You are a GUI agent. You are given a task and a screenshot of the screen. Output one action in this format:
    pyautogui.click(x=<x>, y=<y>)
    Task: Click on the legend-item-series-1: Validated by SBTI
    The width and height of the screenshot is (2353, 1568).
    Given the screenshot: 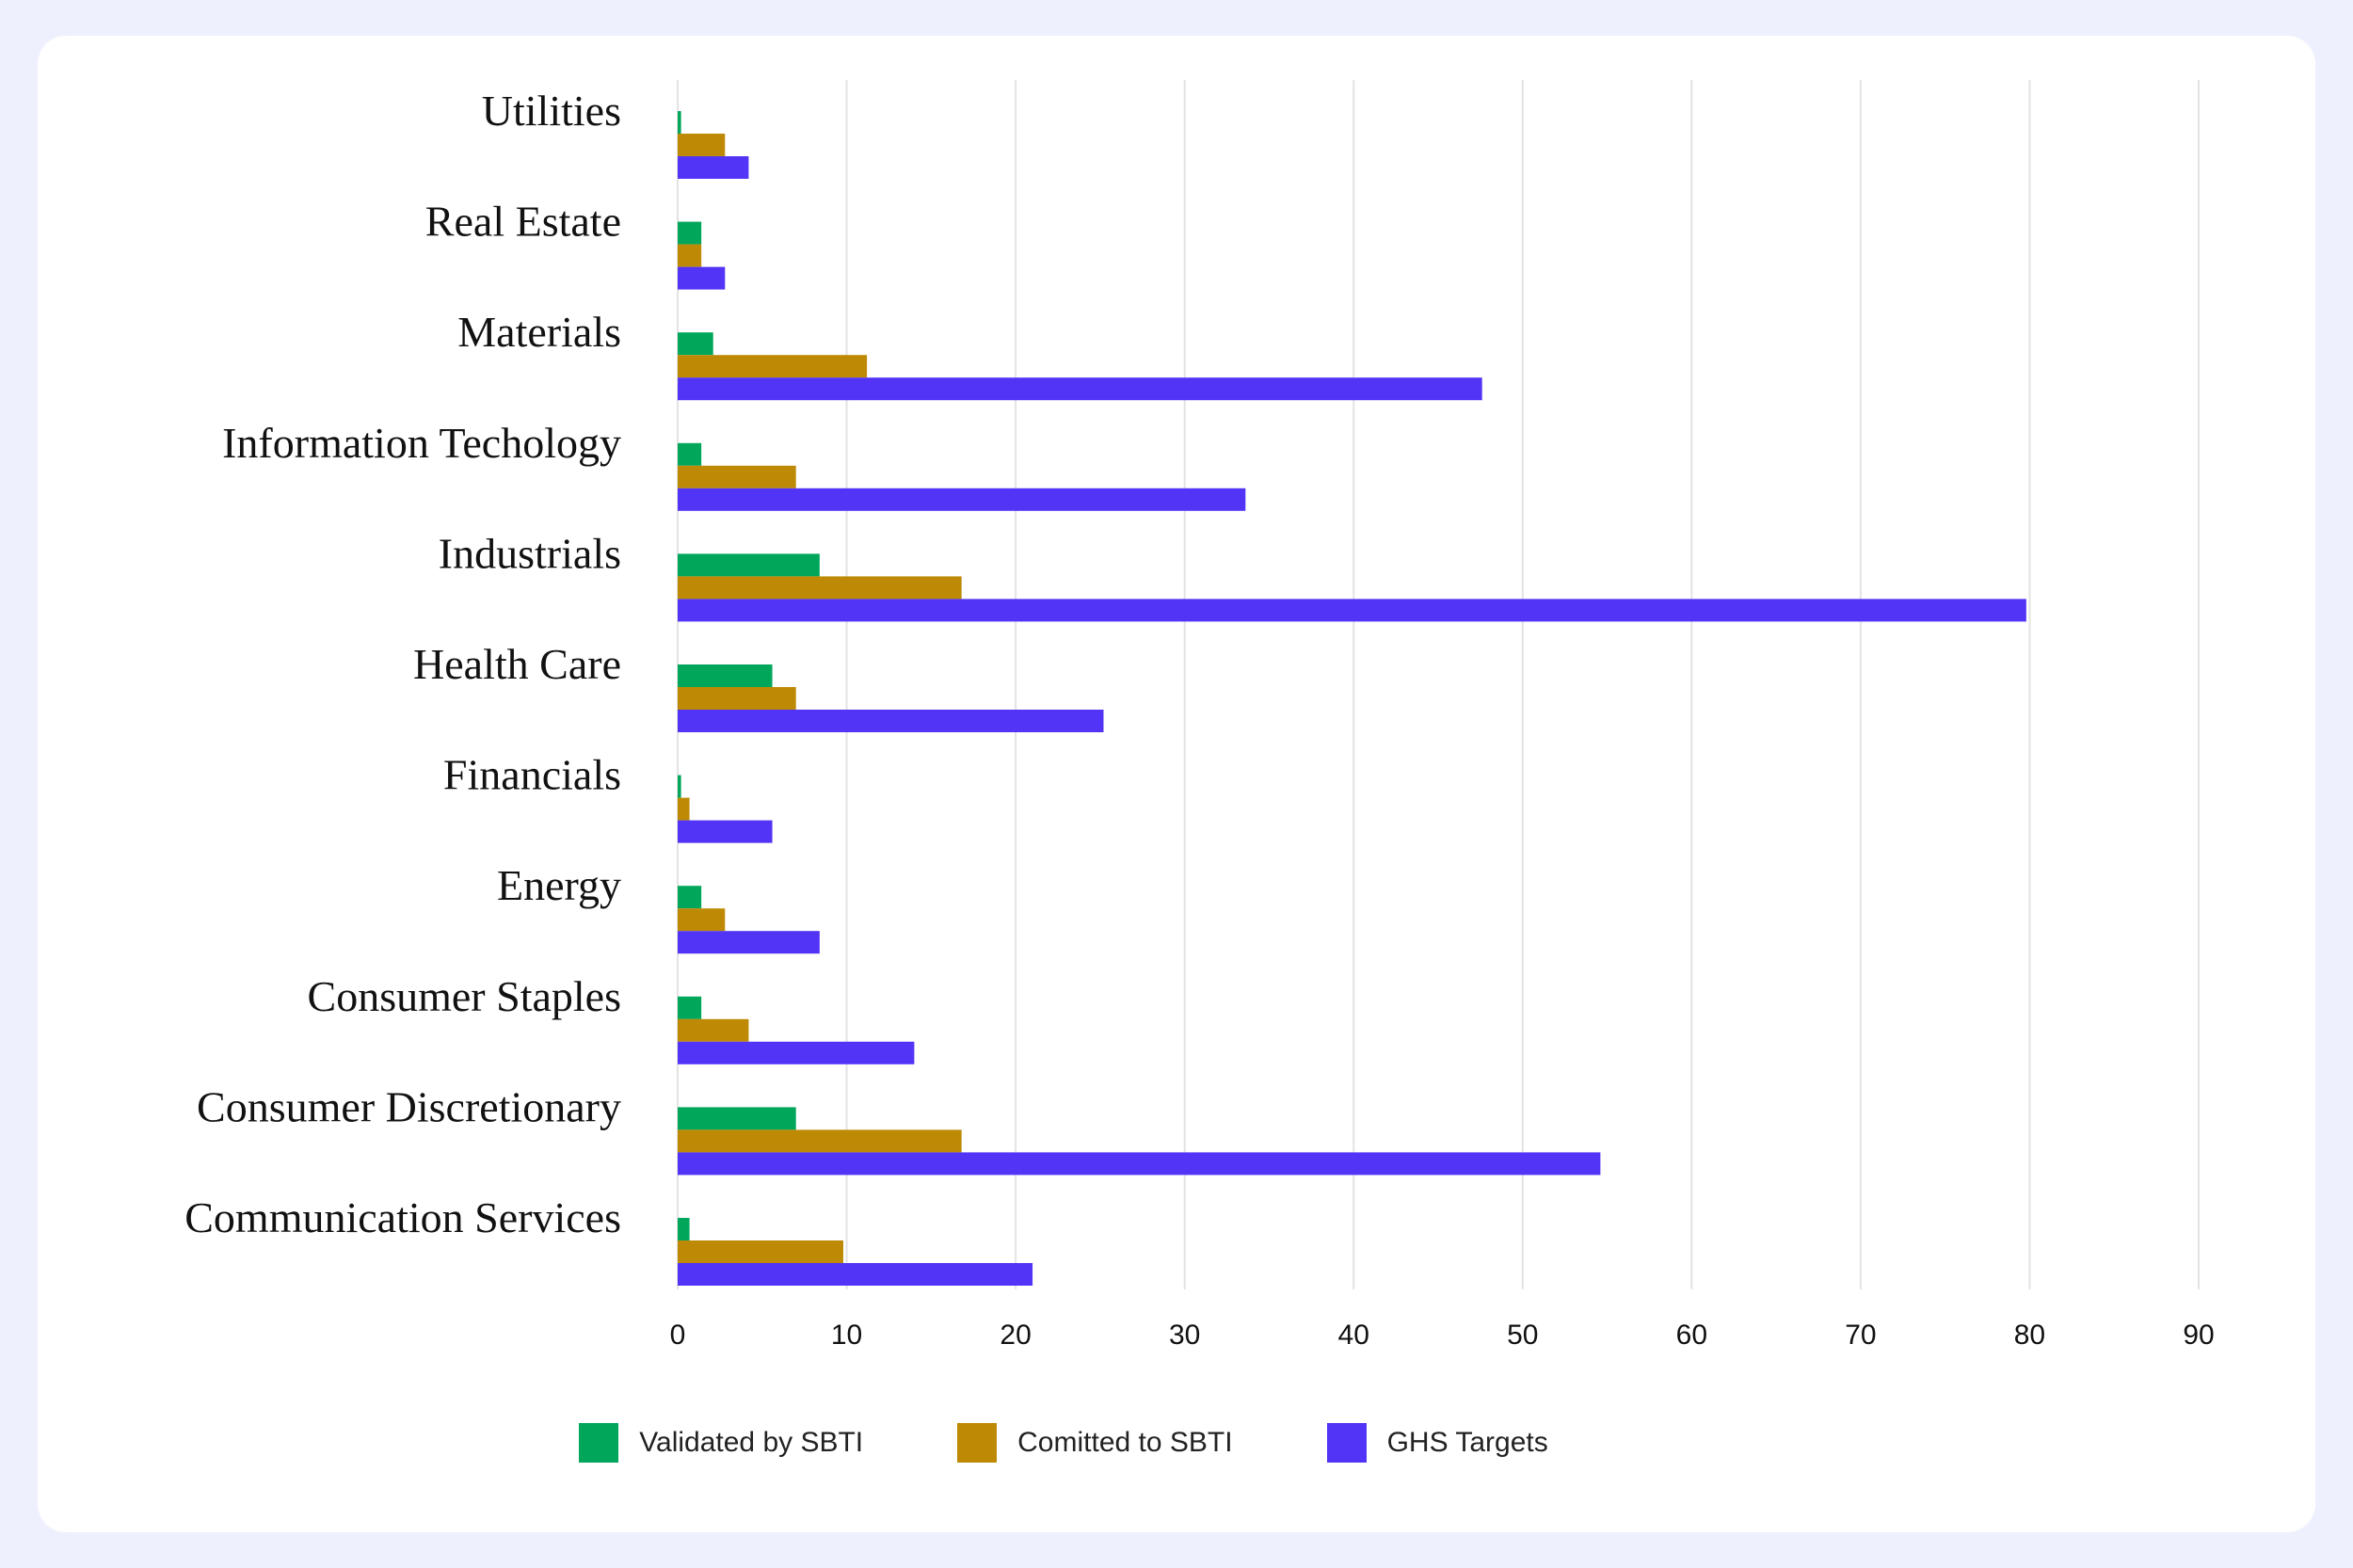 What is the action you would take?
    pyautogui.click(x=721, y=1443)
    